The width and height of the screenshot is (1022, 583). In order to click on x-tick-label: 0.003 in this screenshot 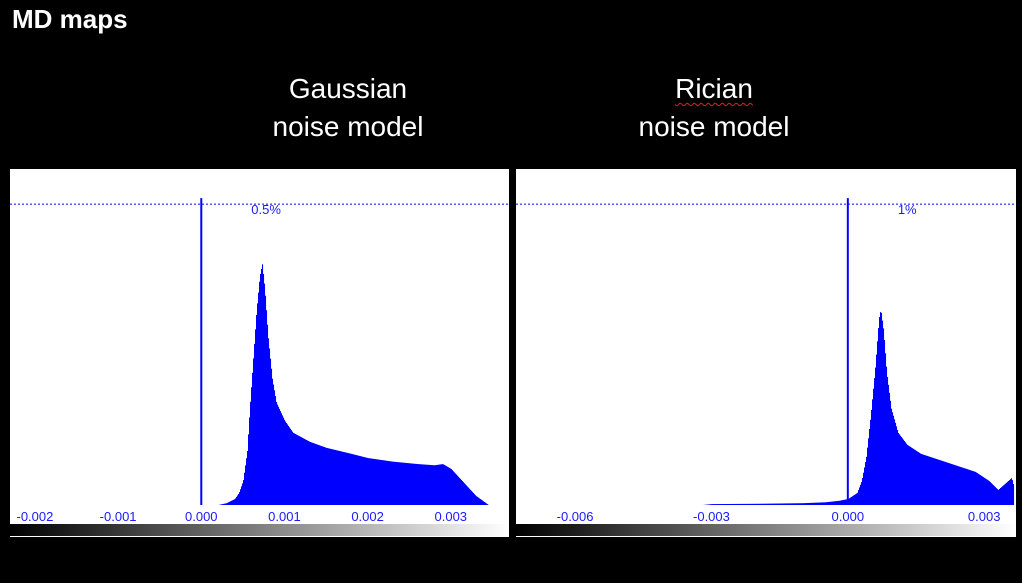, I will do `click(984, 516)`.